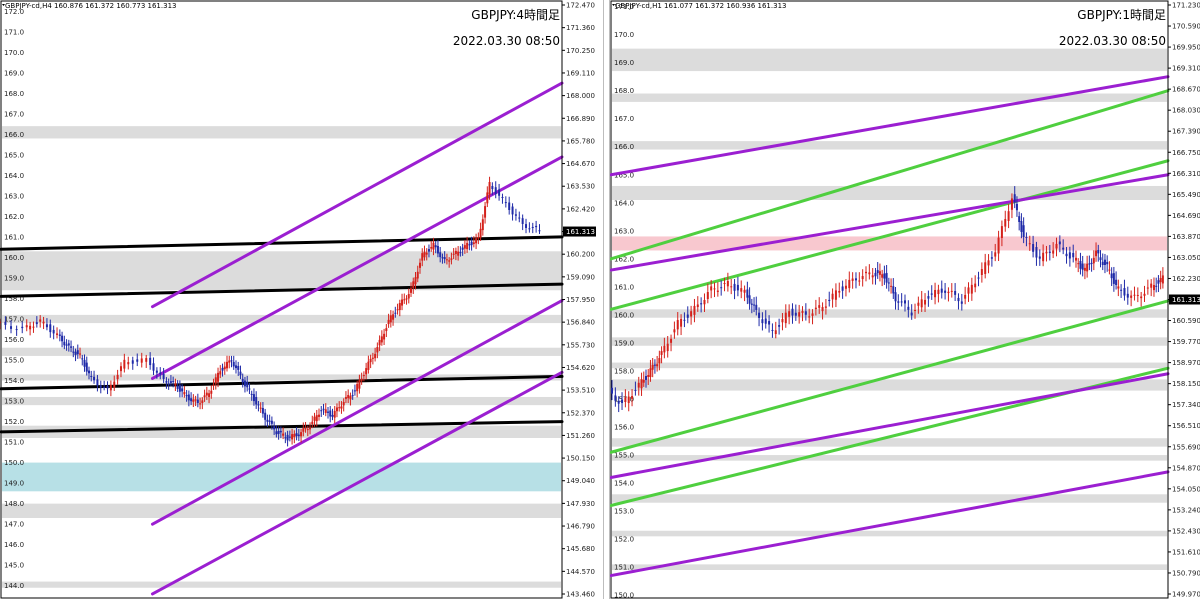  I want to click on panel-divider, so click(606, 299).